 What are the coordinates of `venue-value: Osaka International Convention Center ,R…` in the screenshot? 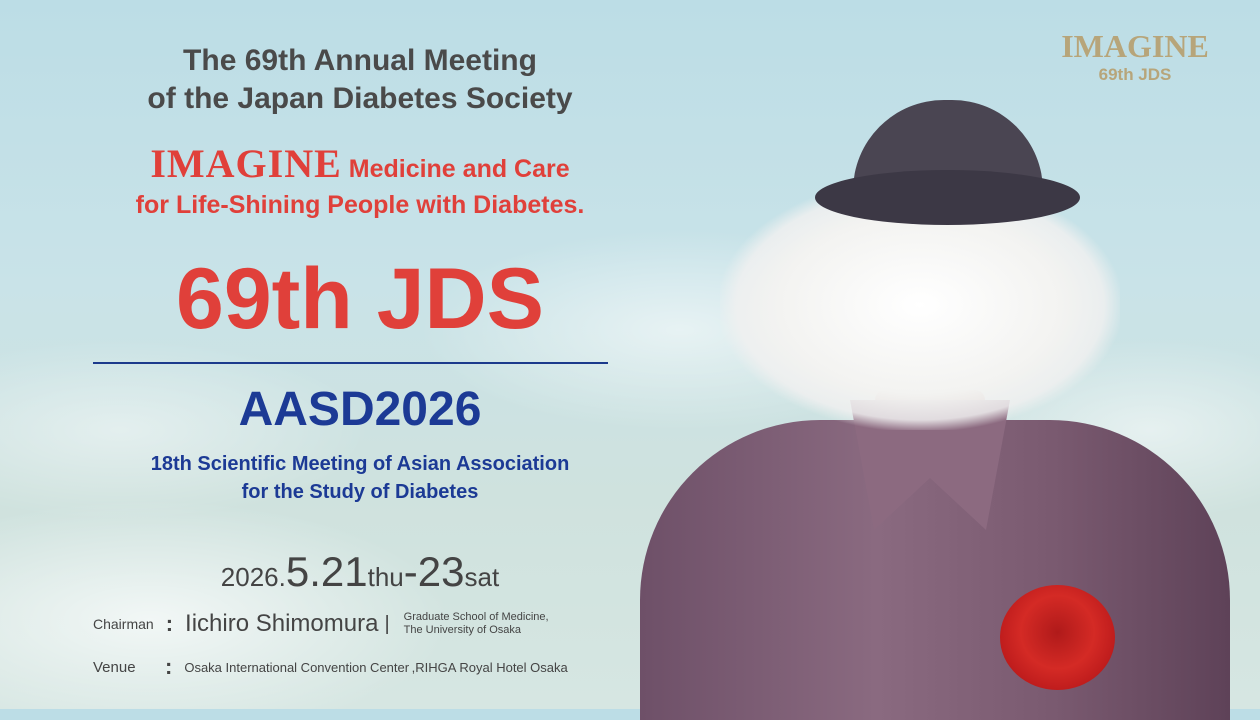 It's located at (376, 667).